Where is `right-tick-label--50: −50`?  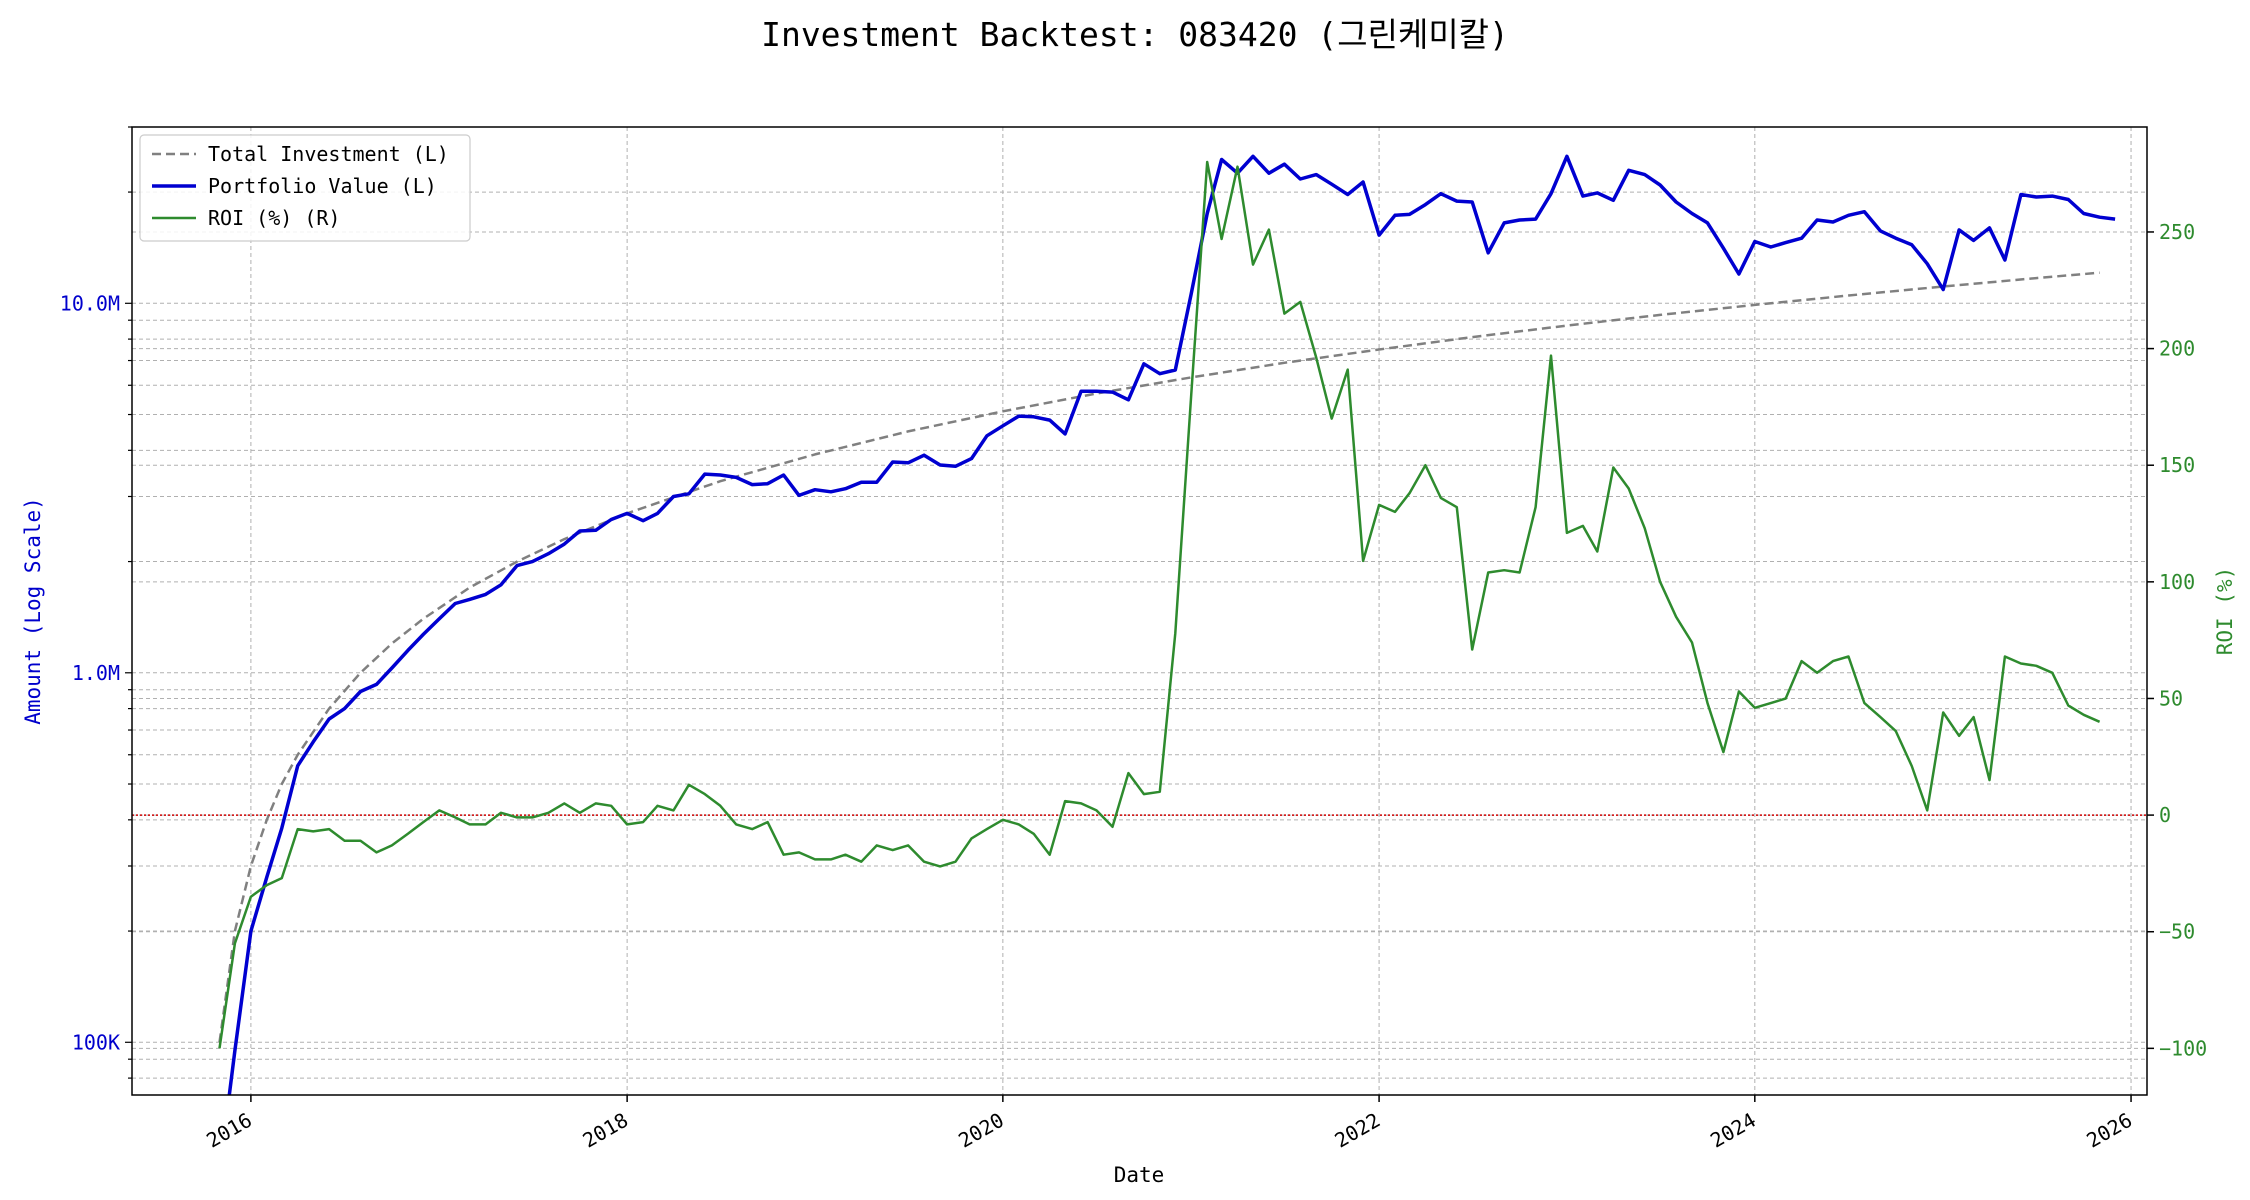
right-tick-label--50: −50 is located at coordinates (2177, 932).